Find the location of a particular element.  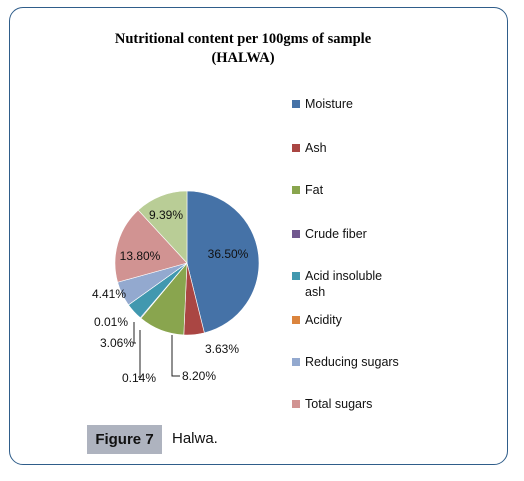

legend-item-acidity: Acidity is located at coordinates (346, 320).